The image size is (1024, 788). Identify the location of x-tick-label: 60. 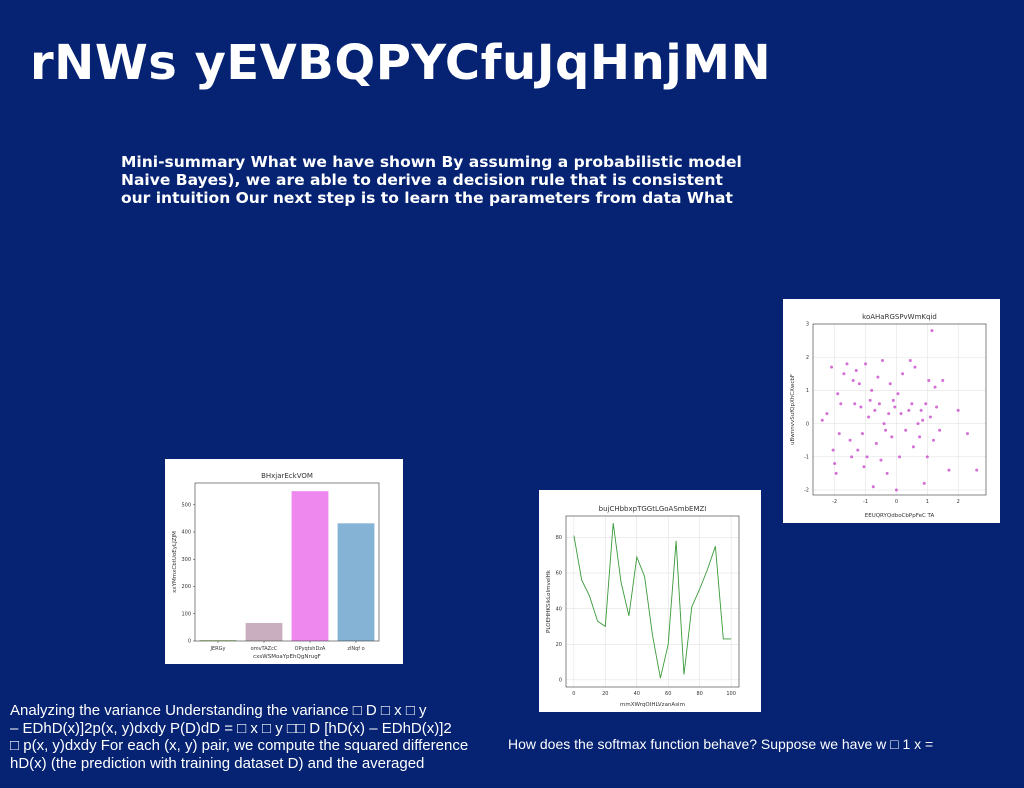
(668, 694).